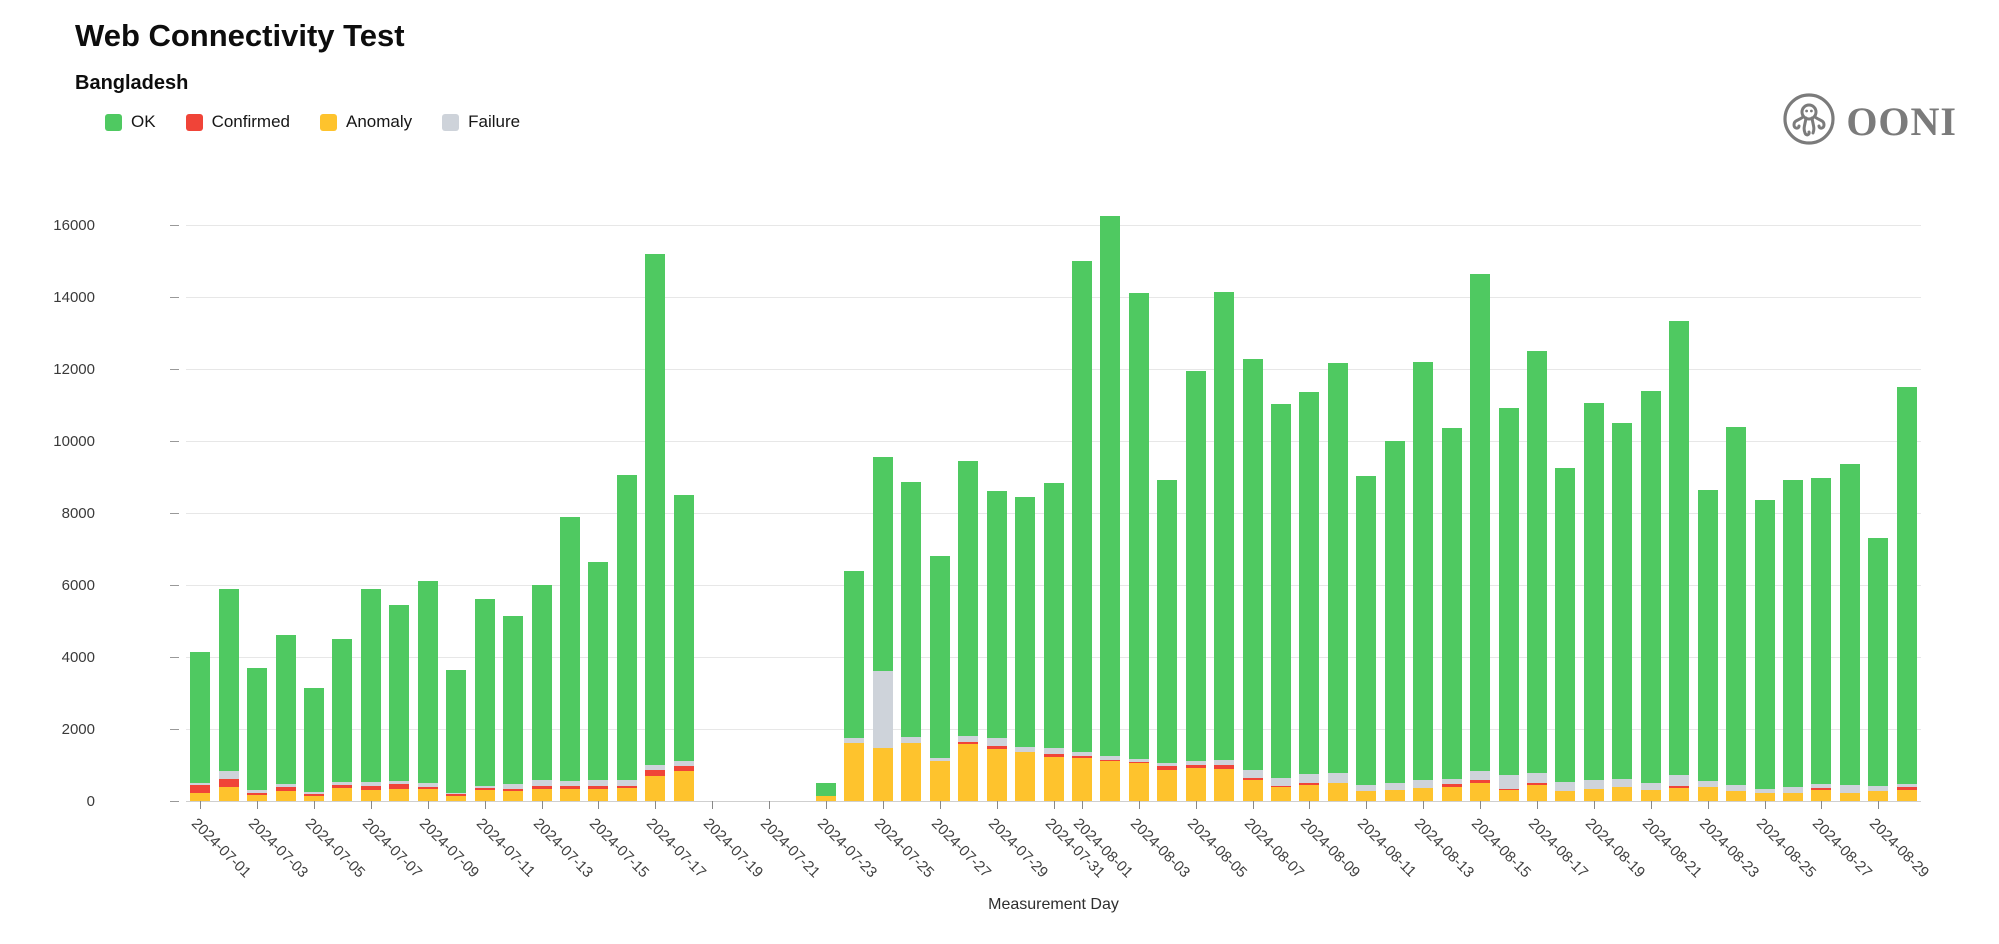 This screenshot has width=1999, height=944. What do you see at coordinates (1387, 848) in the screenshot?
I see `x-axis-label-2024-08-11: 2024-08-11` at bounding box center [1387, 848].